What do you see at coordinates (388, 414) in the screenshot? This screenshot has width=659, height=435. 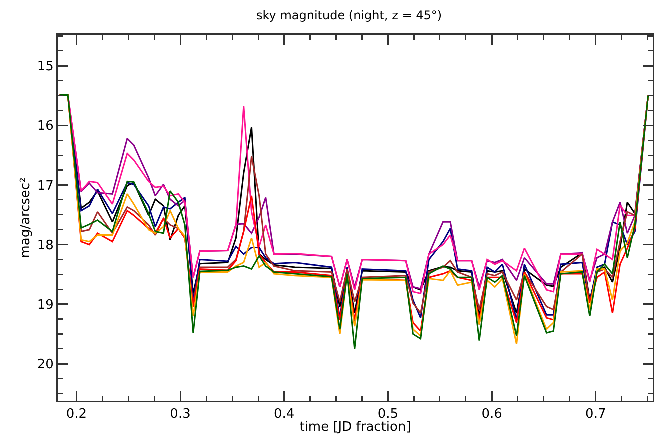 I see `x-tick-label: 0.5` at bounding box center [388, 414].